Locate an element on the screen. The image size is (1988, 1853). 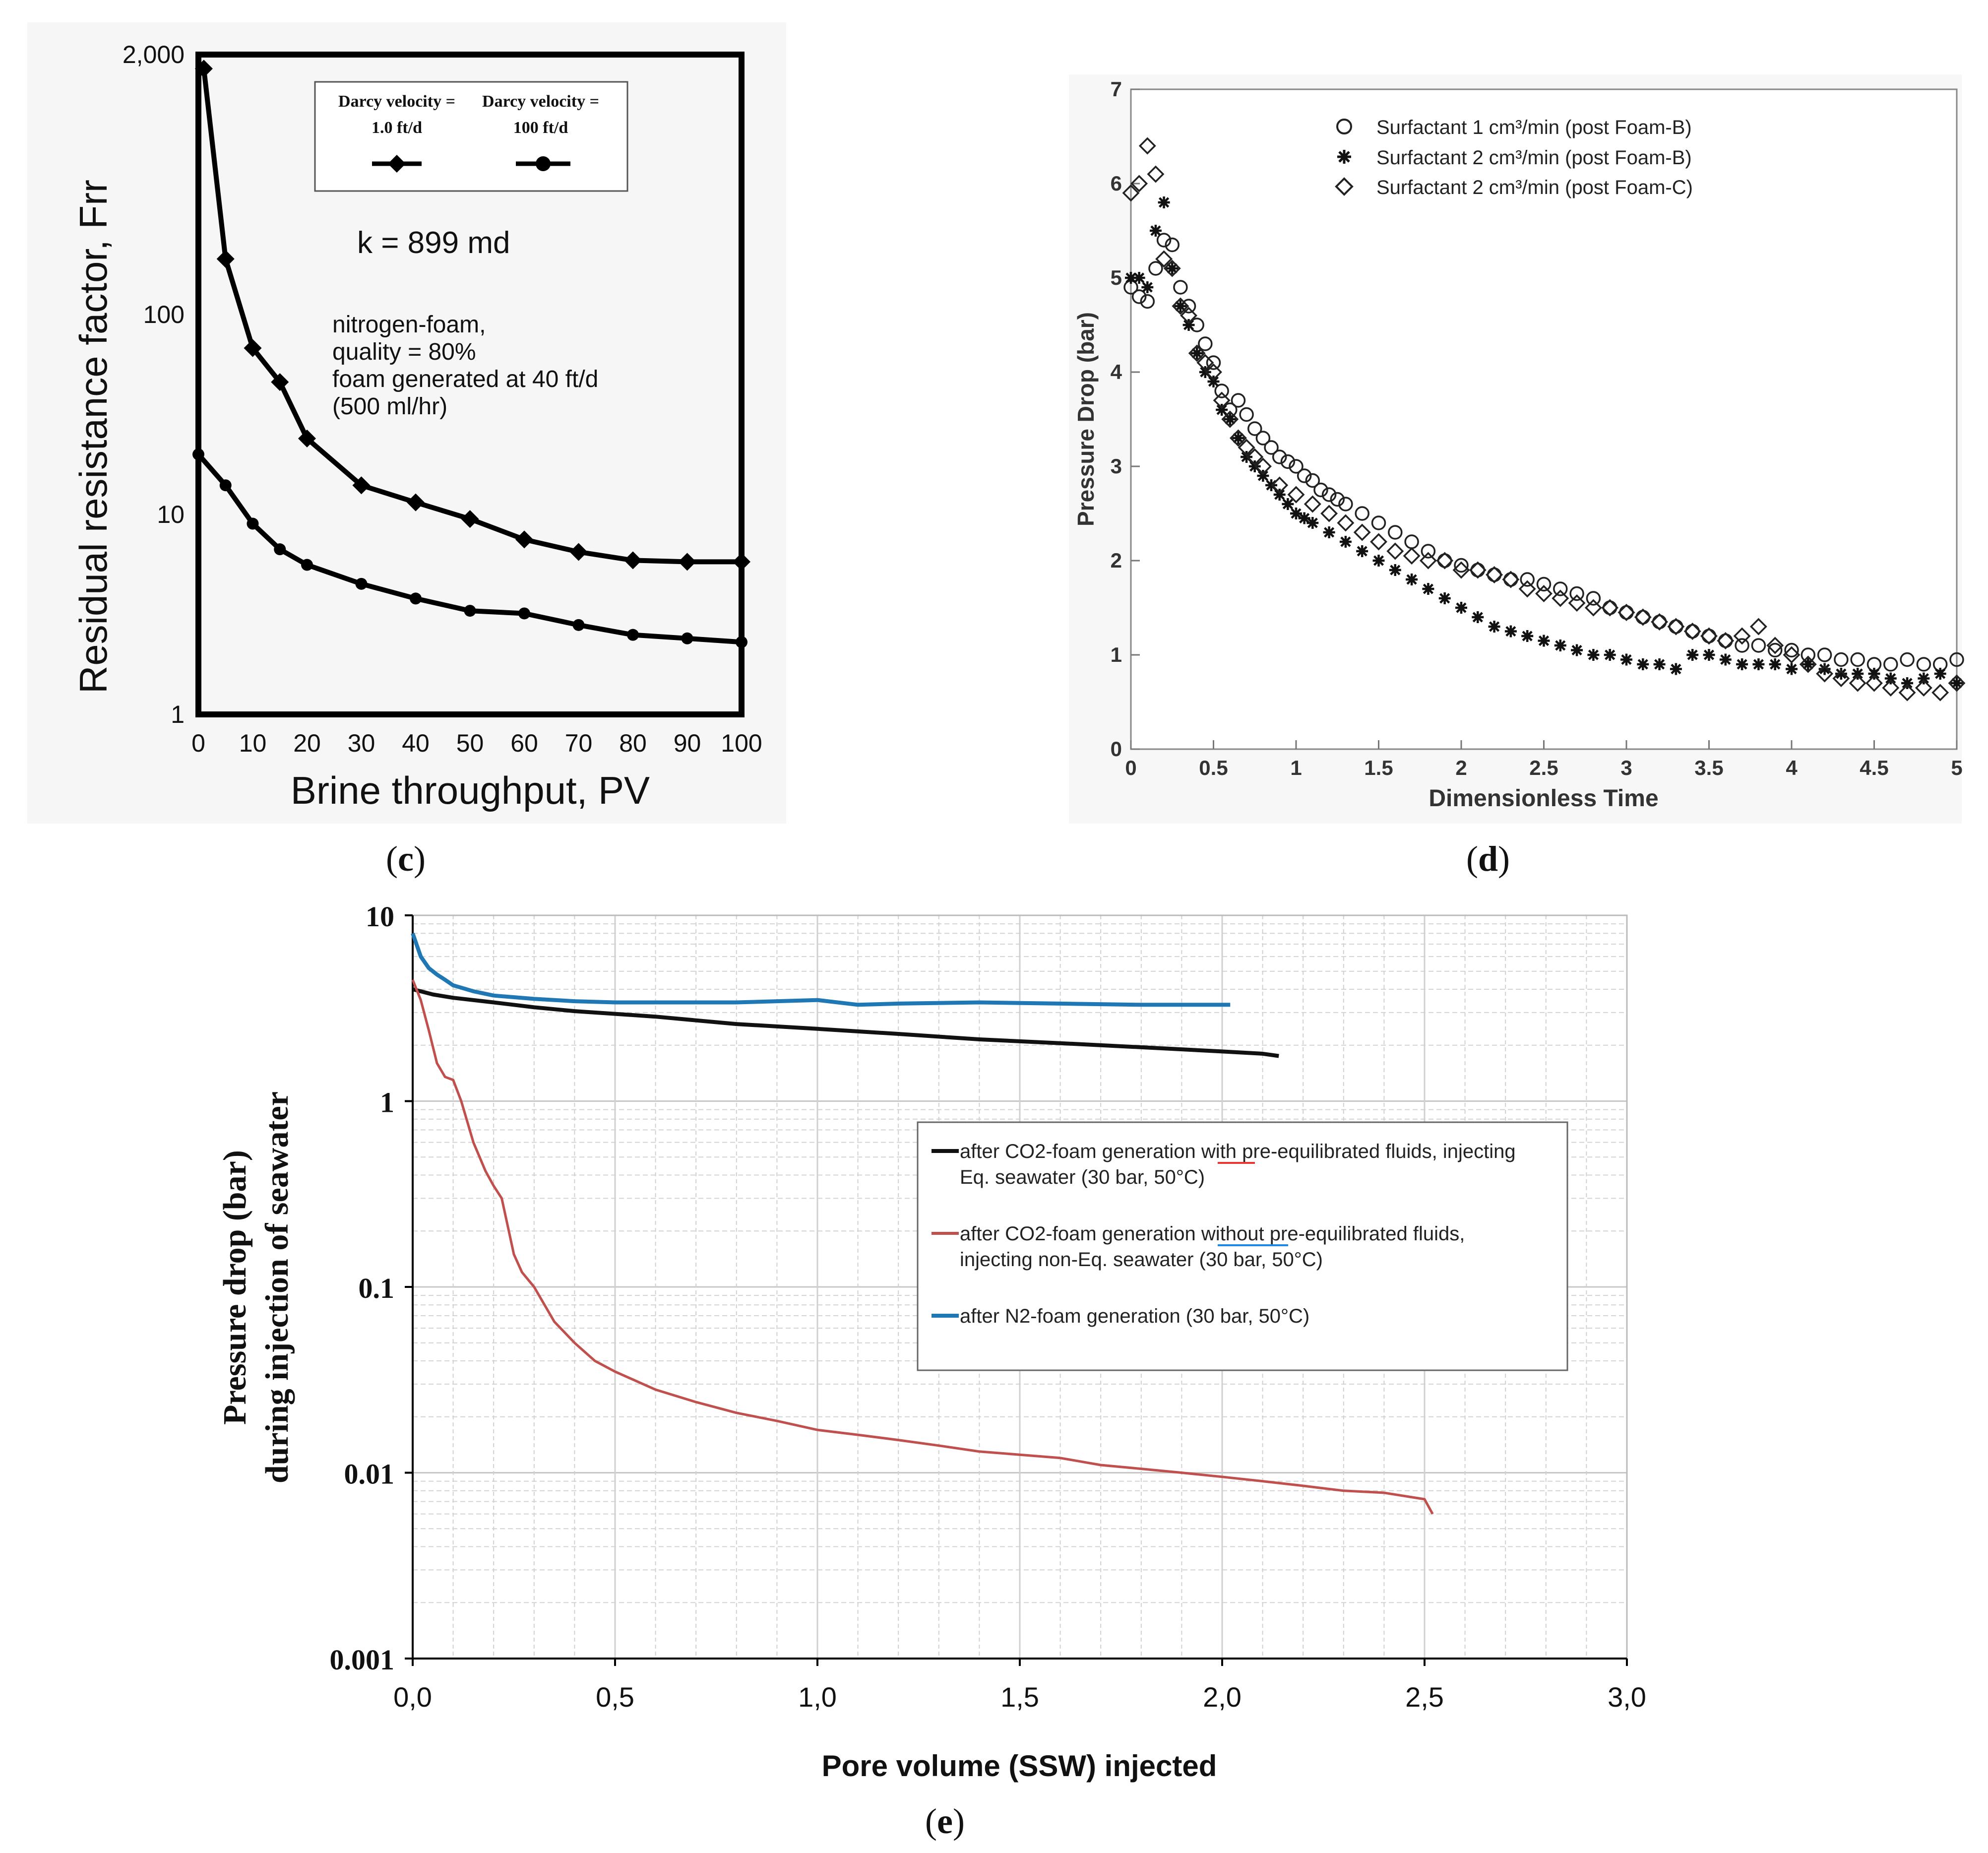
panel-c-legend-box is located at coordinates (471, 136).